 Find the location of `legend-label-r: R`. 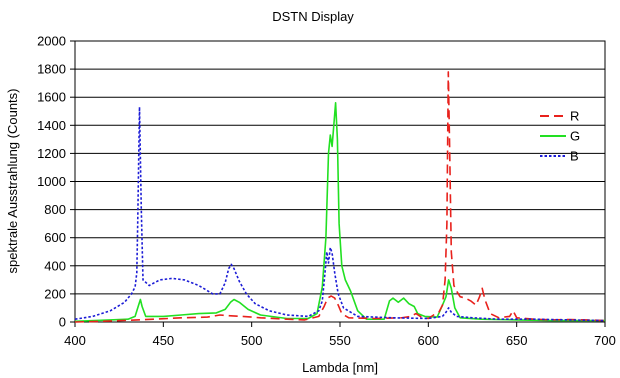

legend-label-r: R is located at coordinates (574, 116).